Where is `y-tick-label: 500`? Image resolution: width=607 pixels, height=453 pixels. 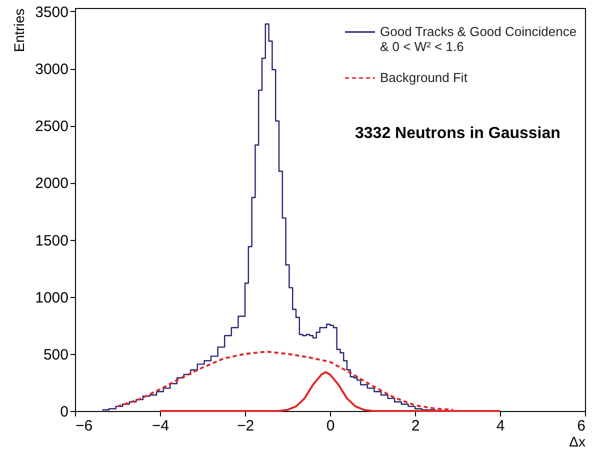 y-tick-label: 500 is located at coordinates (55, 355).